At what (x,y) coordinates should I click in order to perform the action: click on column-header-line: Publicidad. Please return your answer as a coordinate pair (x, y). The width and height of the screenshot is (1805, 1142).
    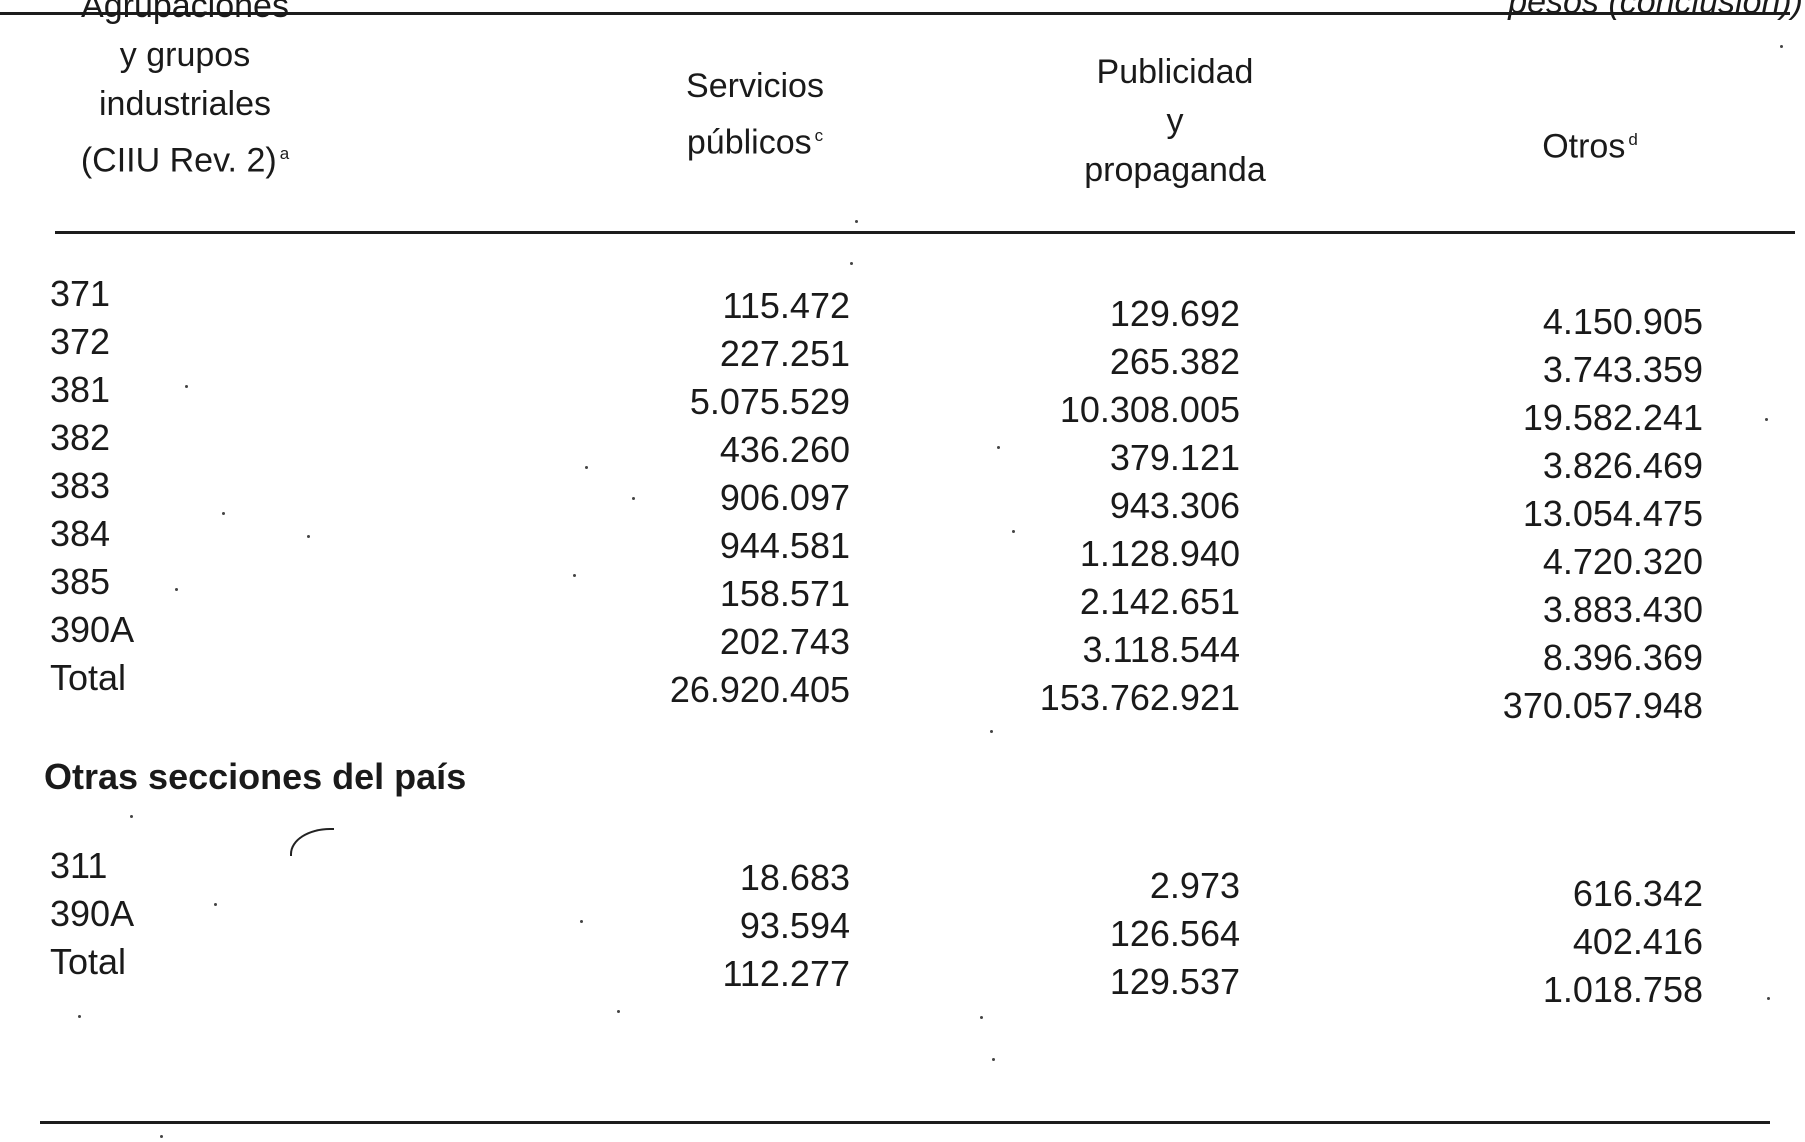
    Looking at the image, I should click on (1175, 72).